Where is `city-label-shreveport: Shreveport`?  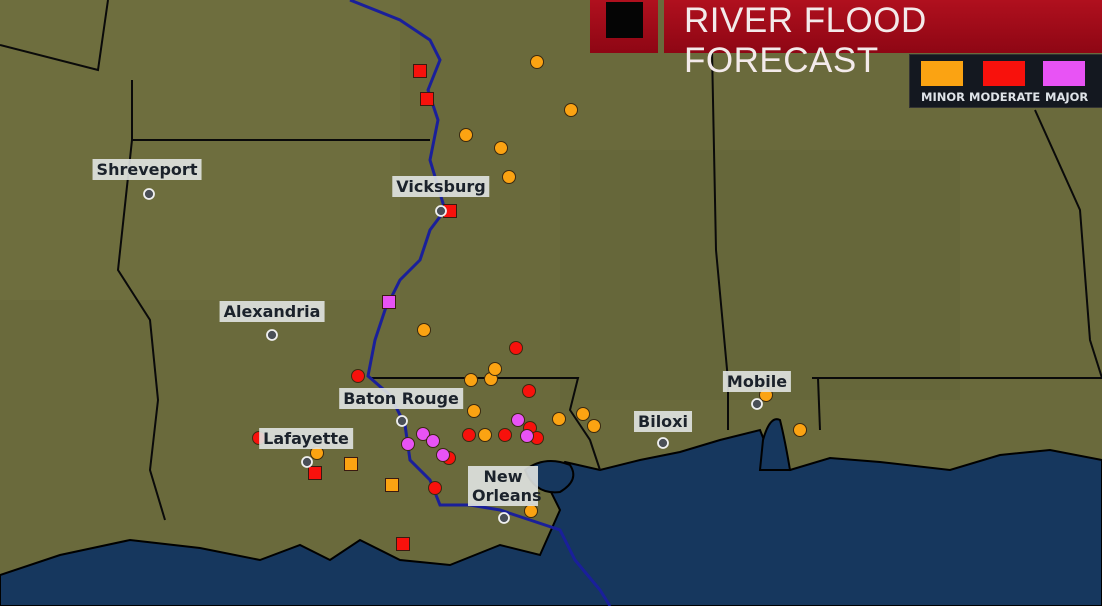 city-label-shreveport: Shreveport is located at coordinates (147, 169).